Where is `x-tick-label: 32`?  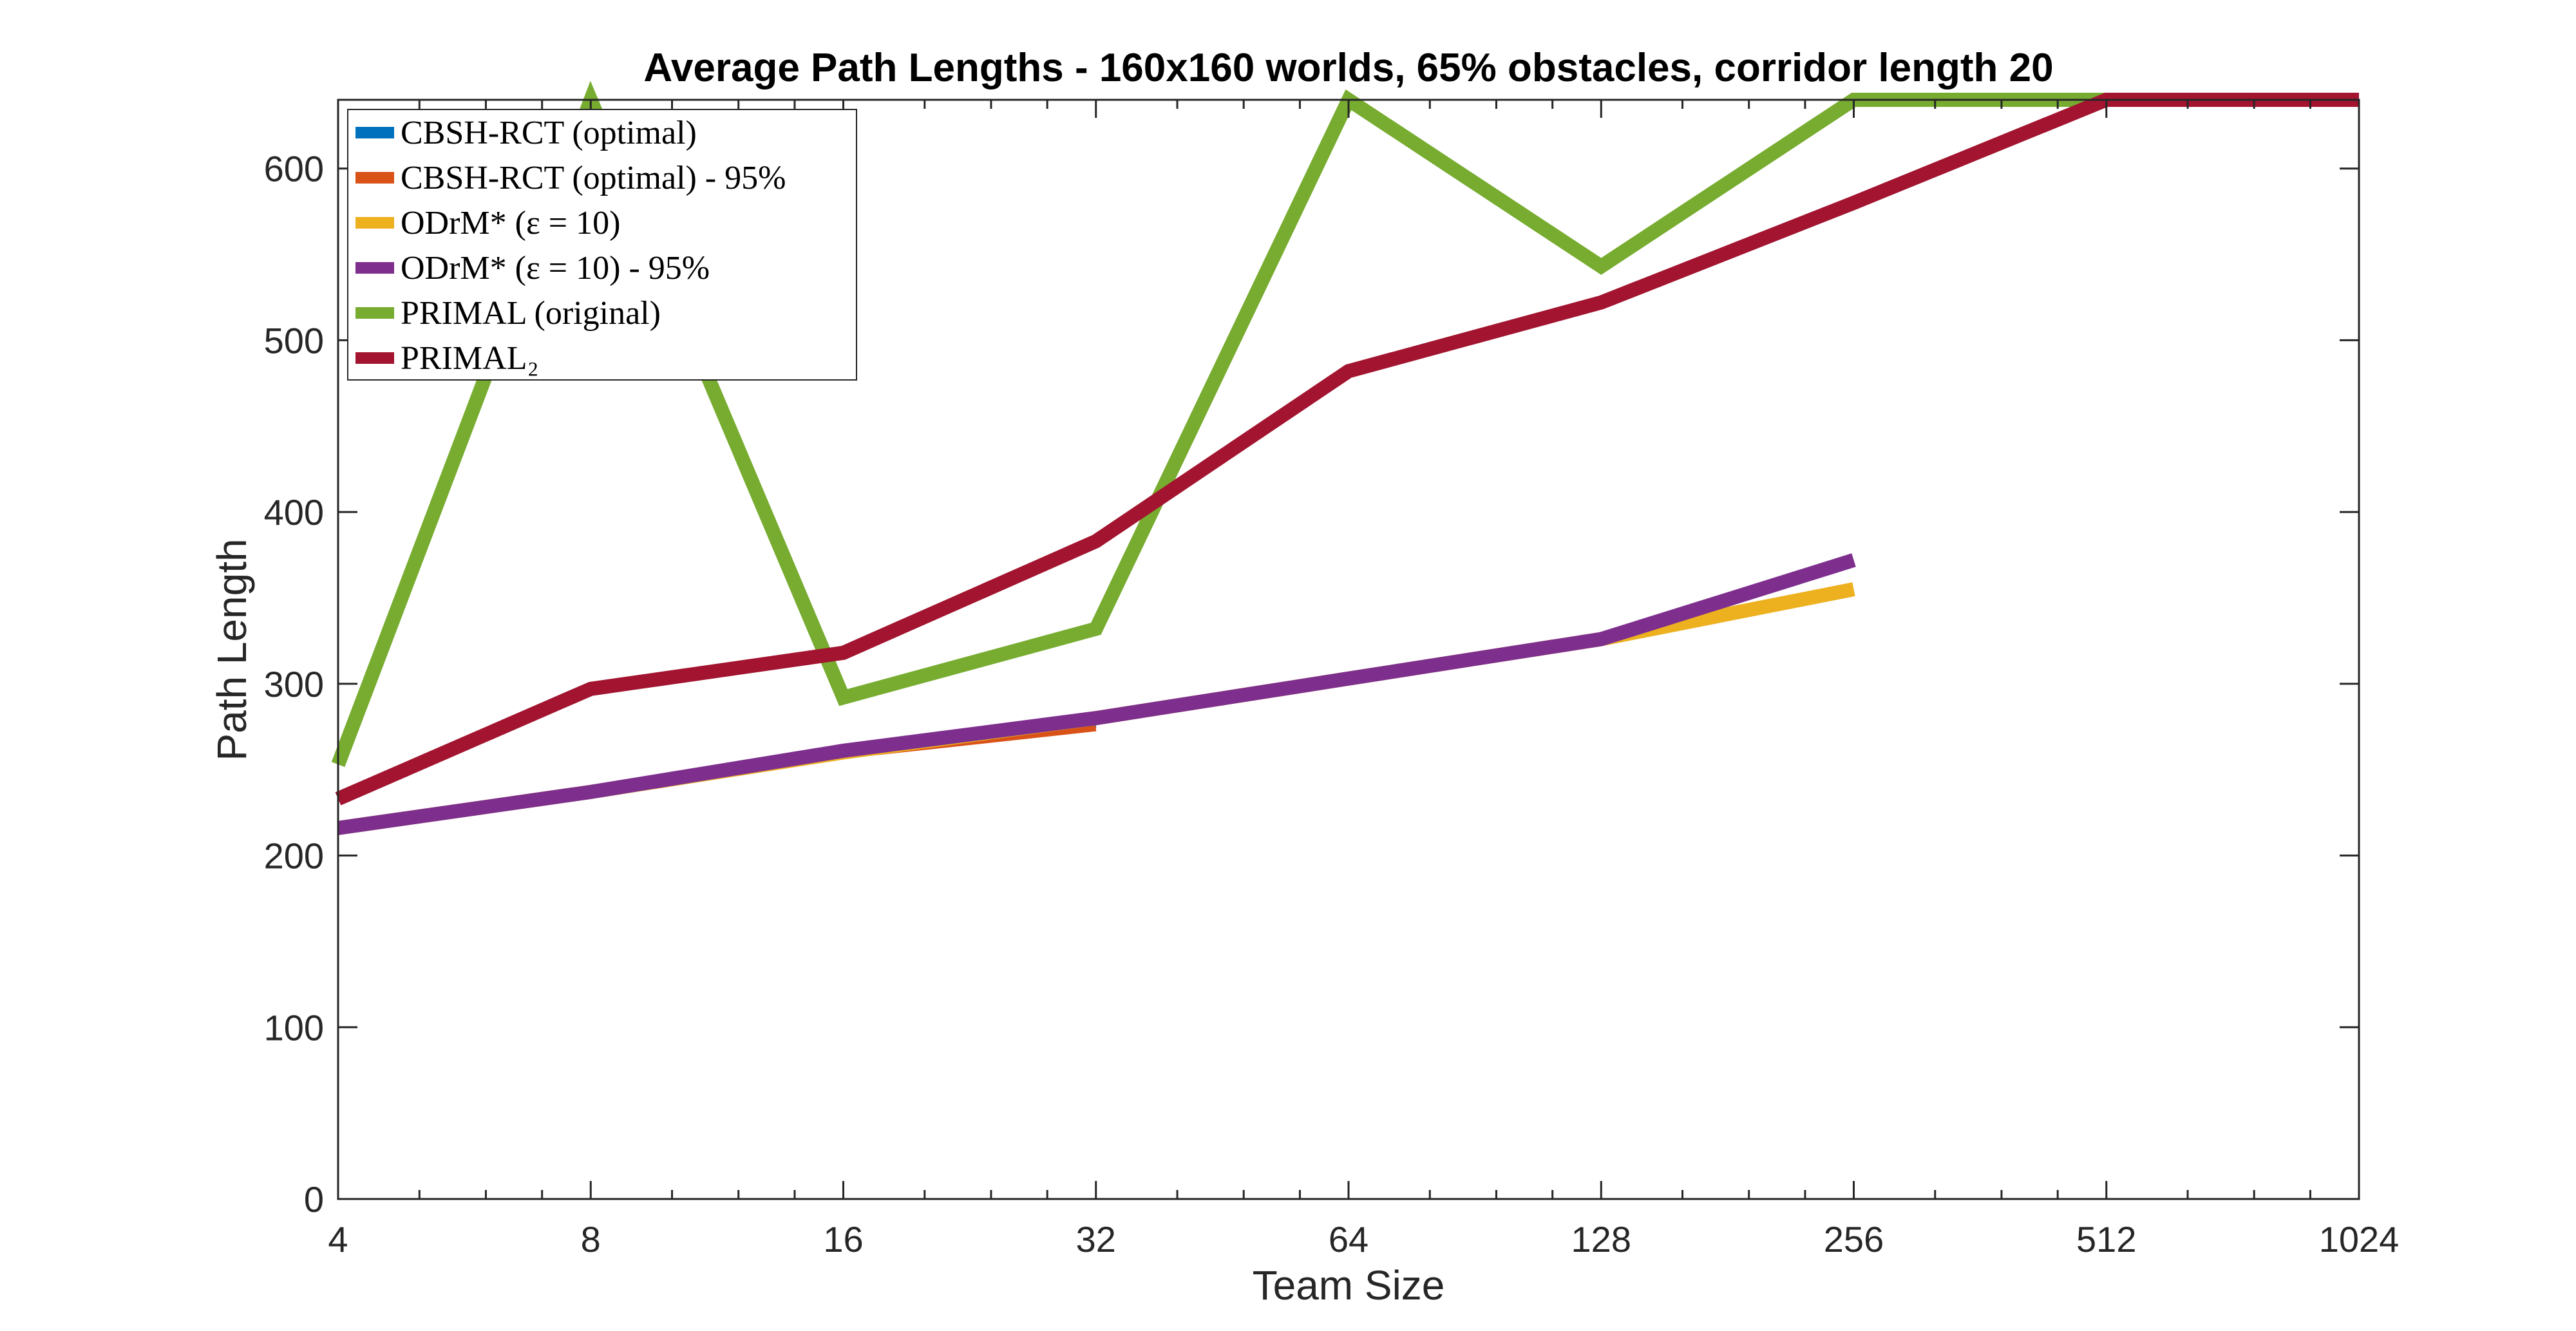 x-tick-label: 32 is located at coordinates (1096, 1239).